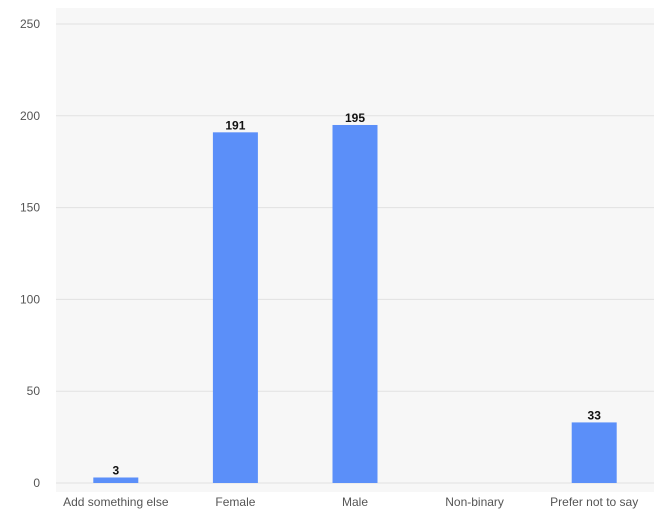  Describe the element at coordinates (235, 125) in the screenshot. I see `data-label: 191` at that location.